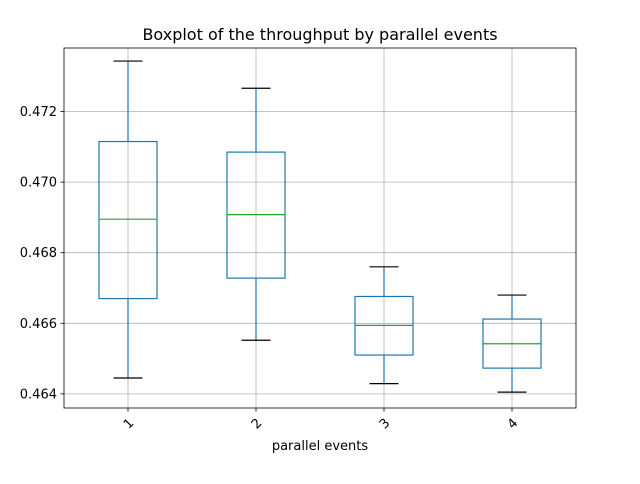  What do you see at coordinates (38, 183) in the screenshot?
I see `y-tick-label: 0.470` at bounding box center [38, 183].